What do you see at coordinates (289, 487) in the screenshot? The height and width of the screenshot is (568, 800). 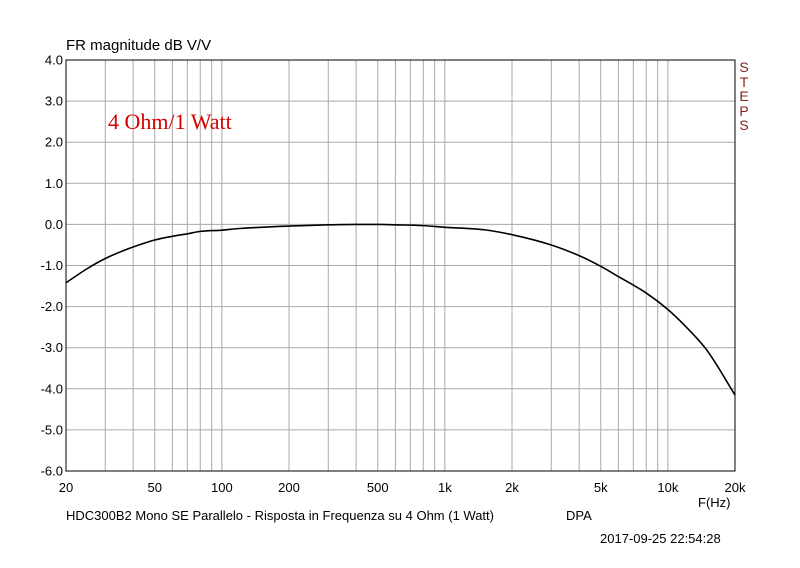 I see `x-tick-label: 200` at bounding box center [289, 487].